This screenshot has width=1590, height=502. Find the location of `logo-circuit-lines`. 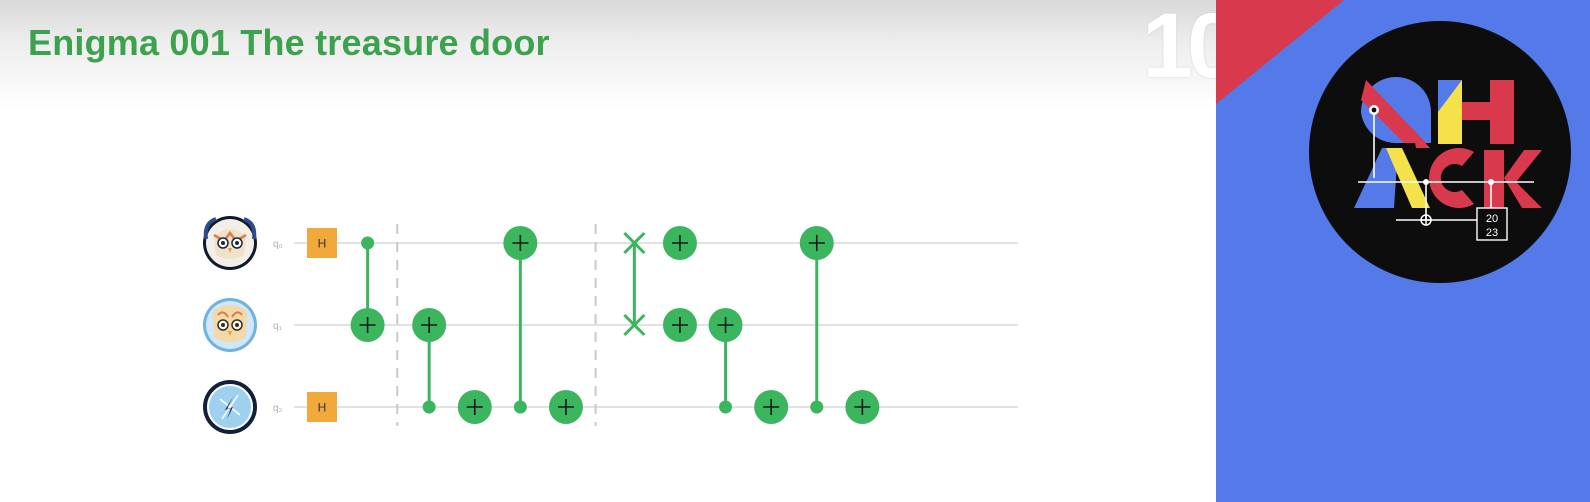

logo-circuit-lines is located at coordinates (1446, 165).